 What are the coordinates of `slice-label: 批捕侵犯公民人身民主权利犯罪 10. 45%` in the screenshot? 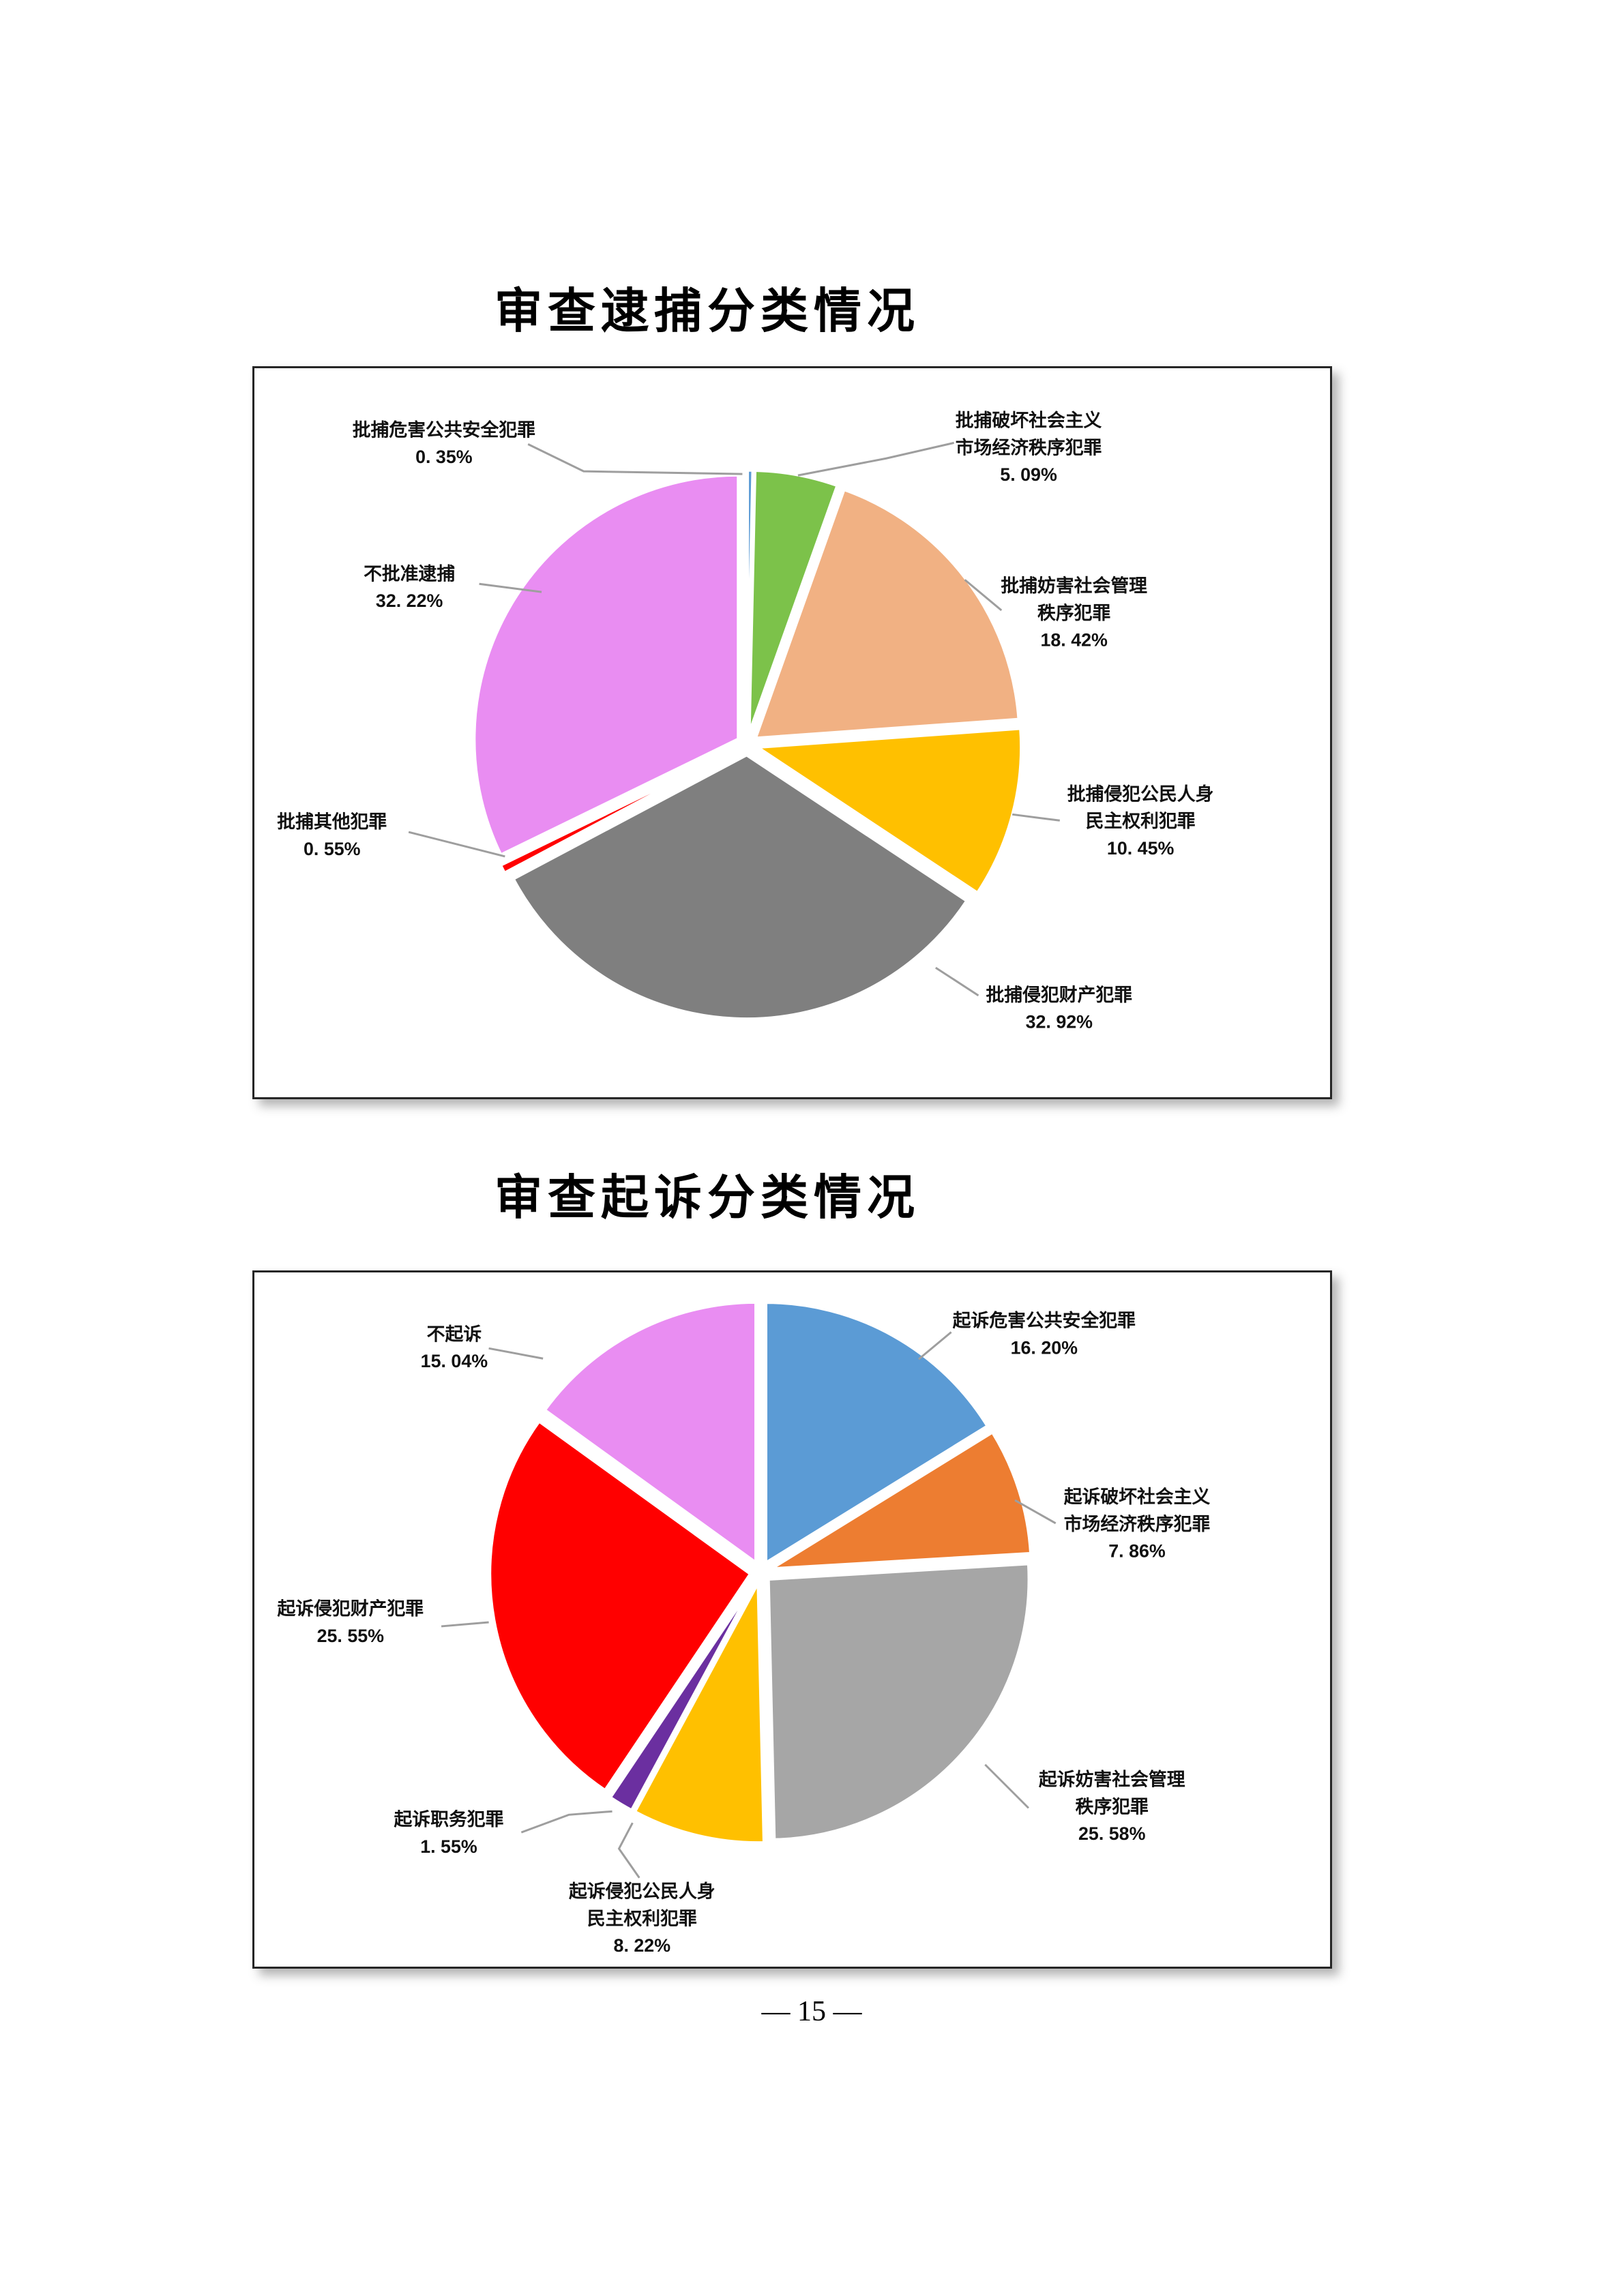 It's located at (1140, 821).